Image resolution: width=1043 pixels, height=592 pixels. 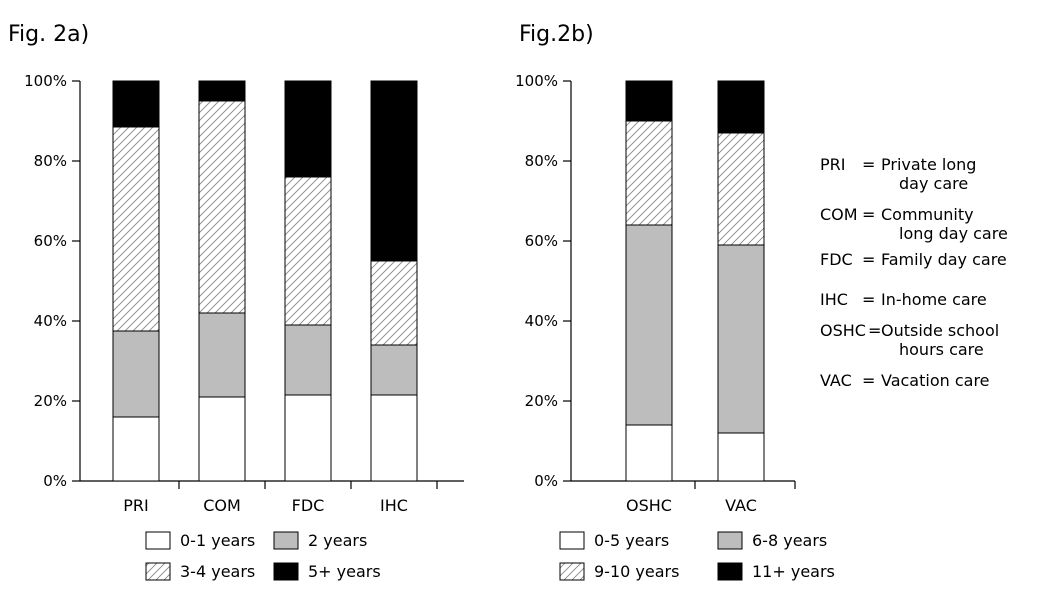 I want to click on chart-2b-legend-item-6-8-years: 6-8 years, so click(x=772, y=540).